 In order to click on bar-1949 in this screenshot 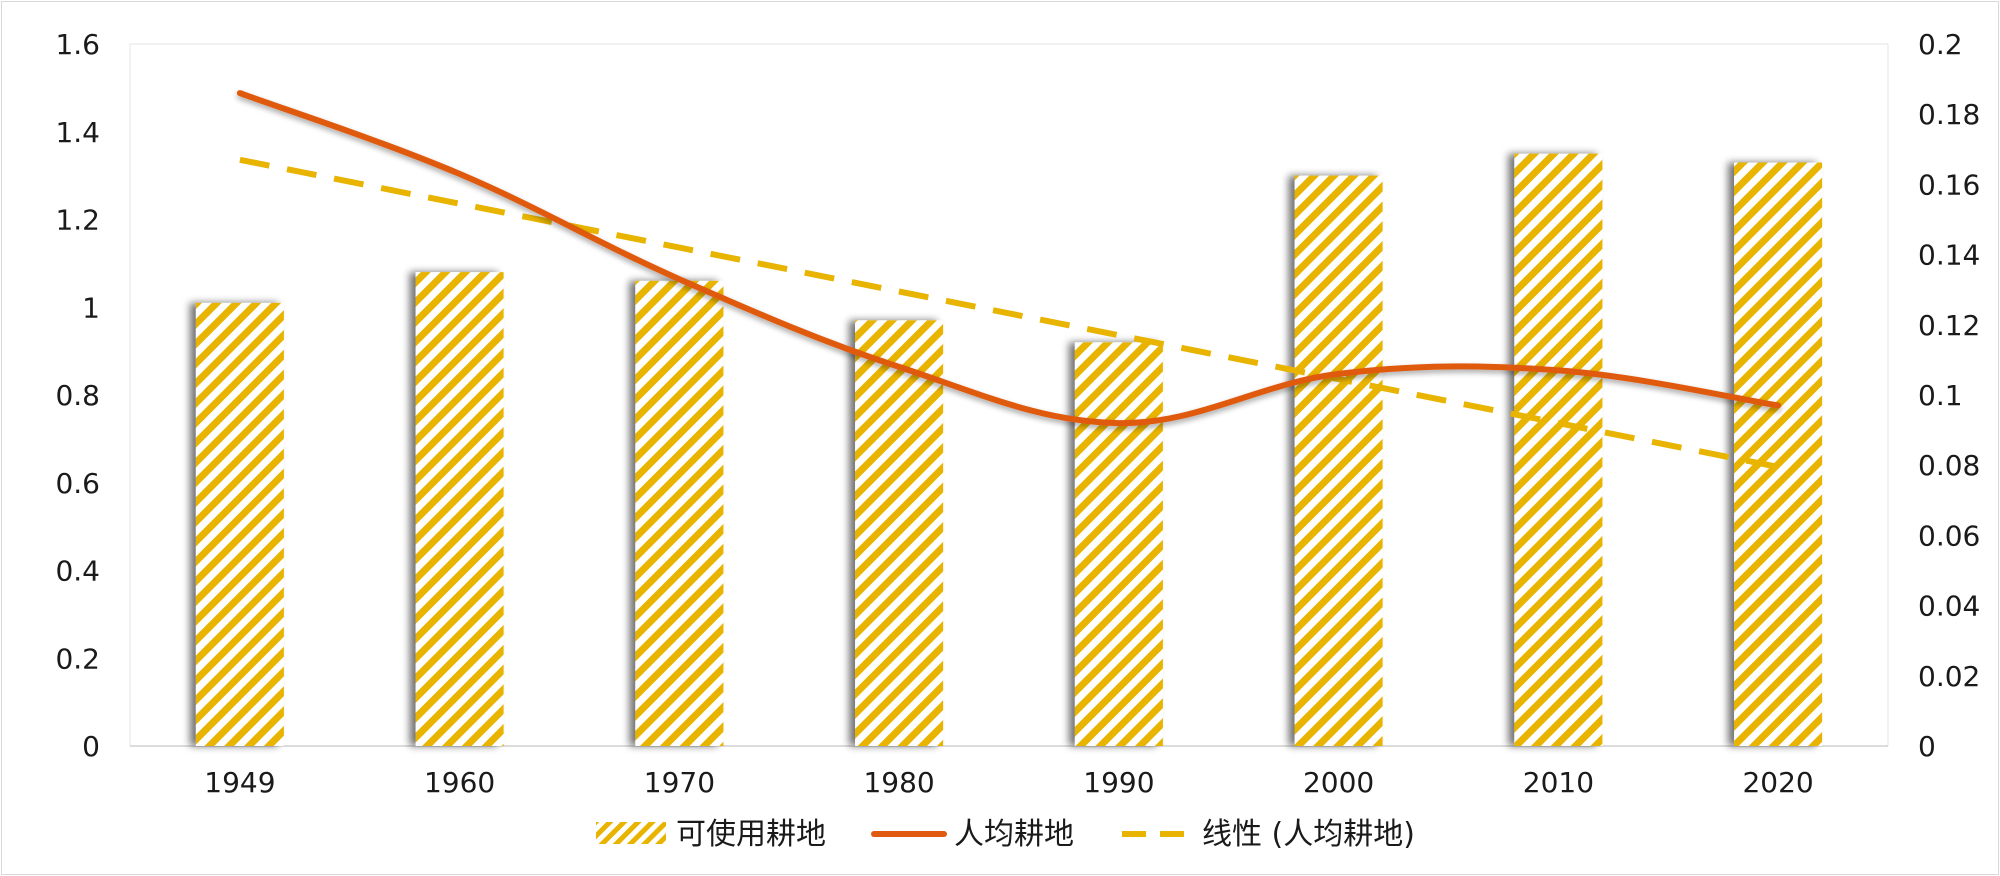, I will do `click(239, 524)`.